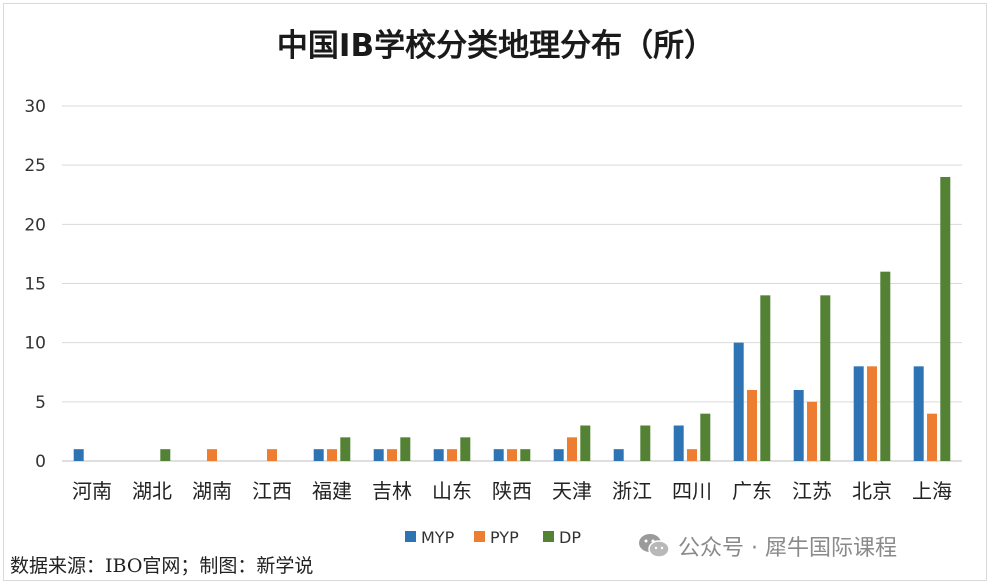 The height and width of the screenshot is (586, 992). Describe the element at coordinates (40, 462) in the screenshot. I see `y-tick-label: 0` at that location.